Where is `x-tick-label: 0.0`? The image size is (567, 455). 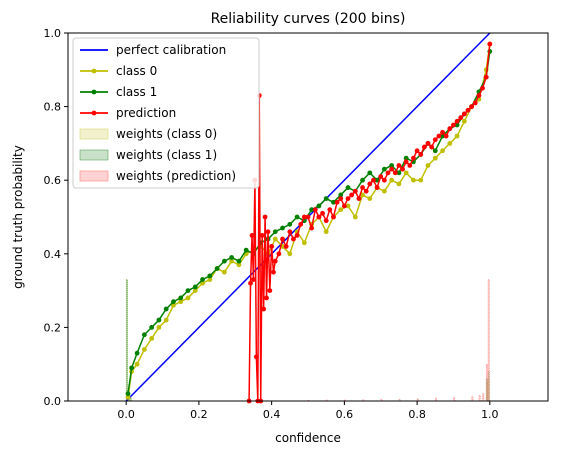
x-tick-label: 0.0 is located at coordinates (126, 414).